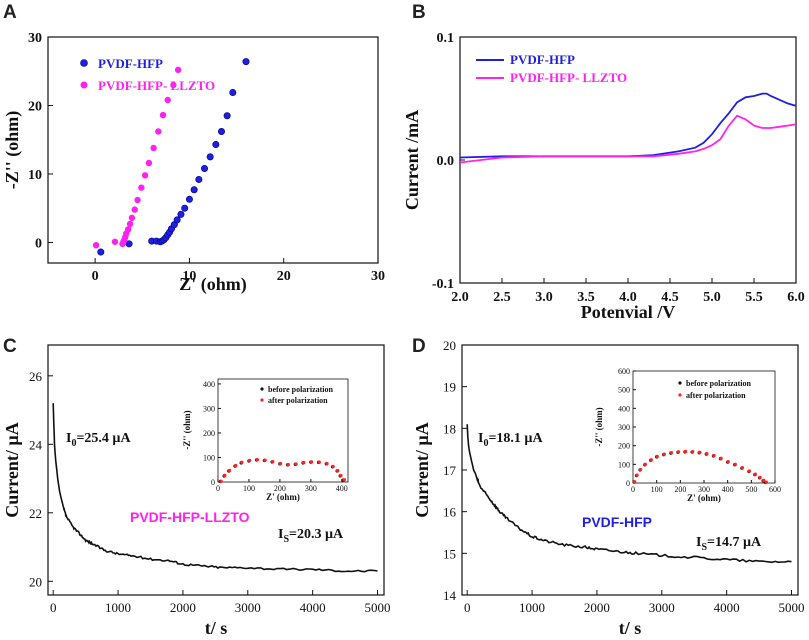 The image size is (809, 640). I want to click on panel-d-inset-x-tick-label: 0, so click(633, 489).